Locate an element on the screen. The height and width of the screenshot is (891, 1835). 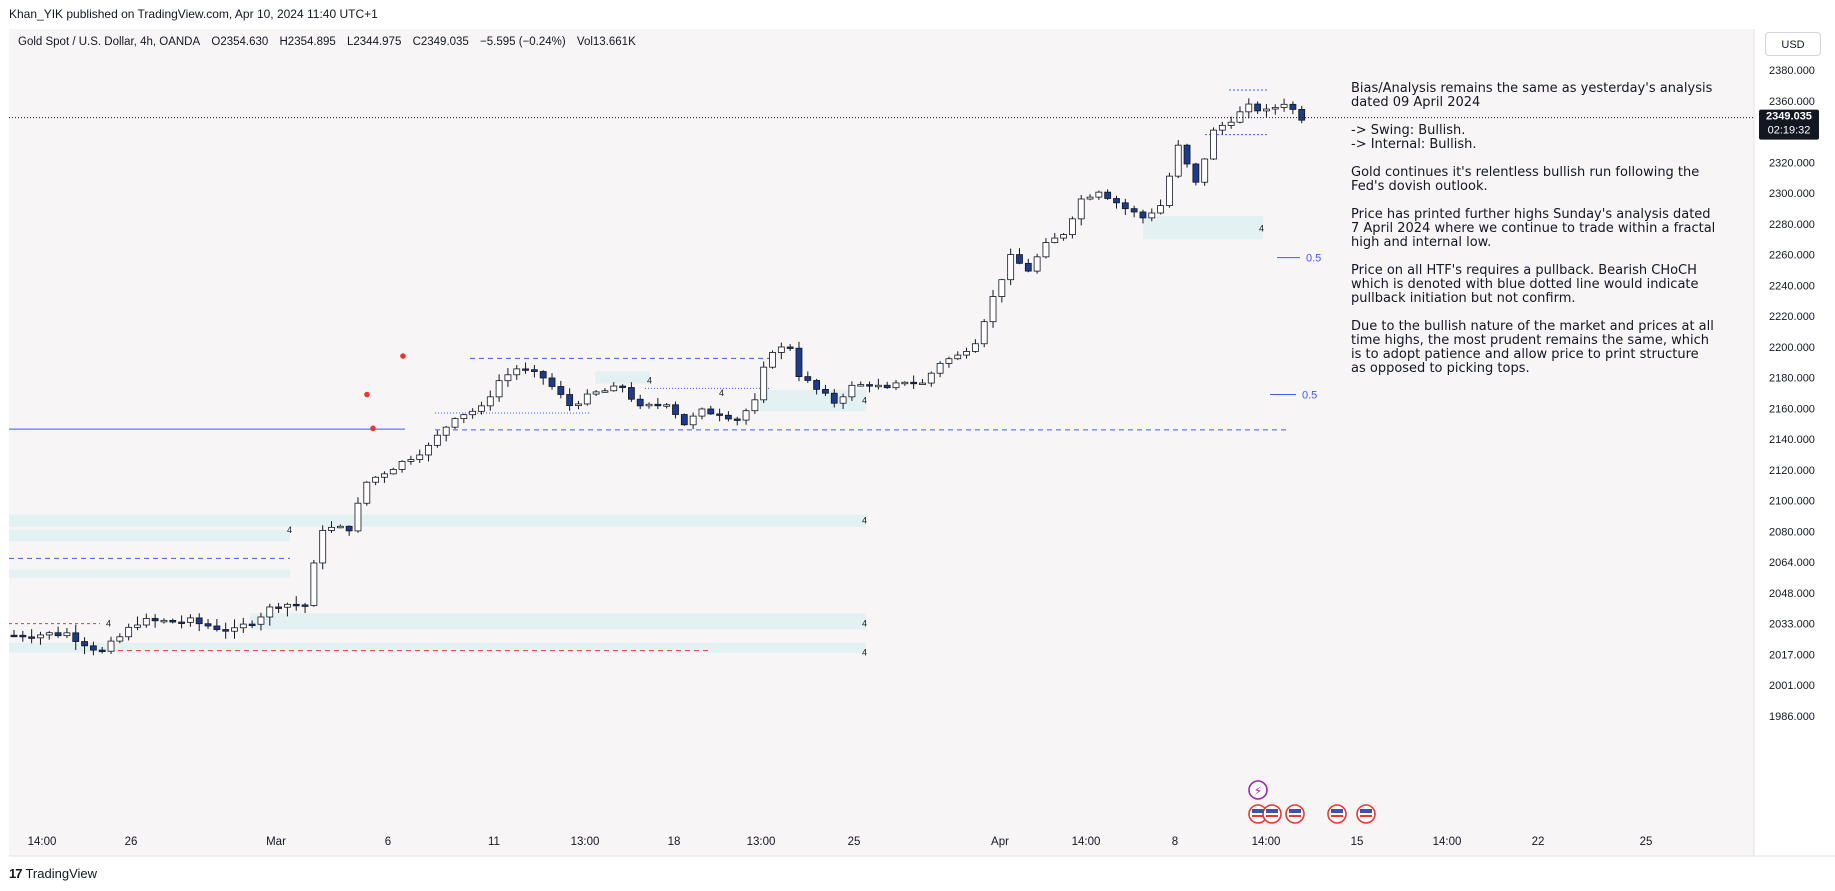
currency-button: USD is located at coordinates (1793, 44).